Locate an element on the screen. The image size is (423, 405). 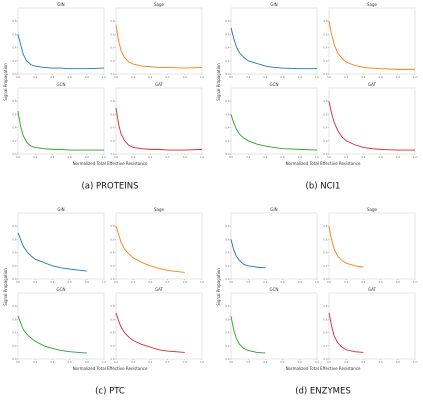
panel-caption: (b) NCI1 is located at coordinates (323, 187).